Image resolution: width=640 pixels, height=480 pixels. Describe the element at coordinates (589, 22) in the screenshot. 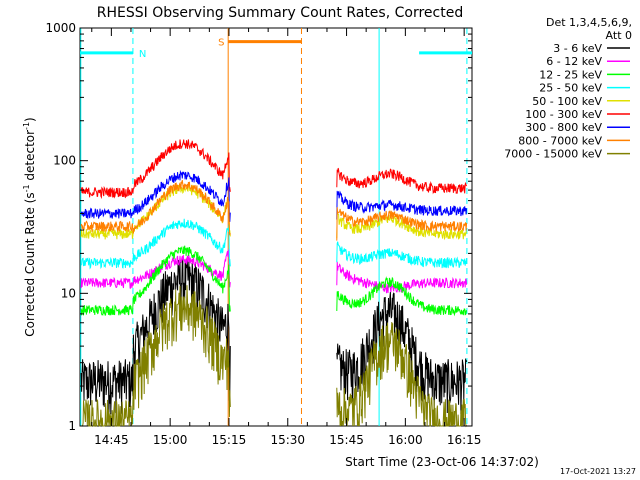

I see `legend-header-line1: Det 1,3,4,5,6,9,` at that location.